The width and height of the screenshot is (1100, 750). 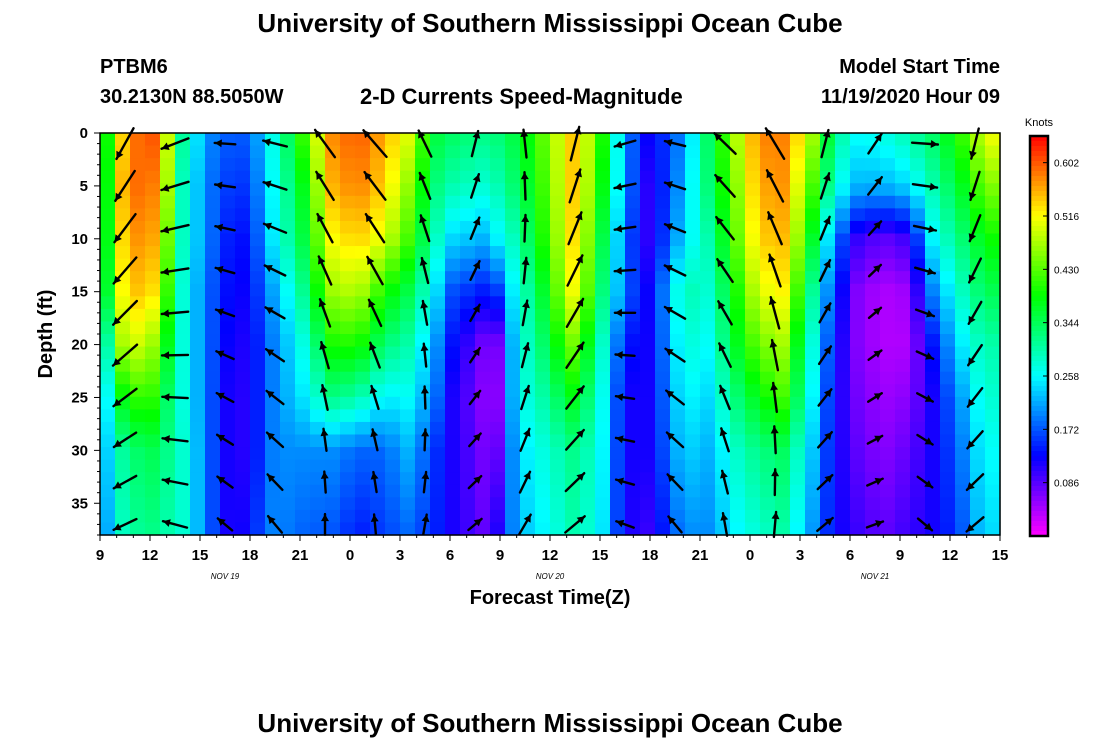 I want to click on x-tick-label: 0, so click(x=750, y=555).